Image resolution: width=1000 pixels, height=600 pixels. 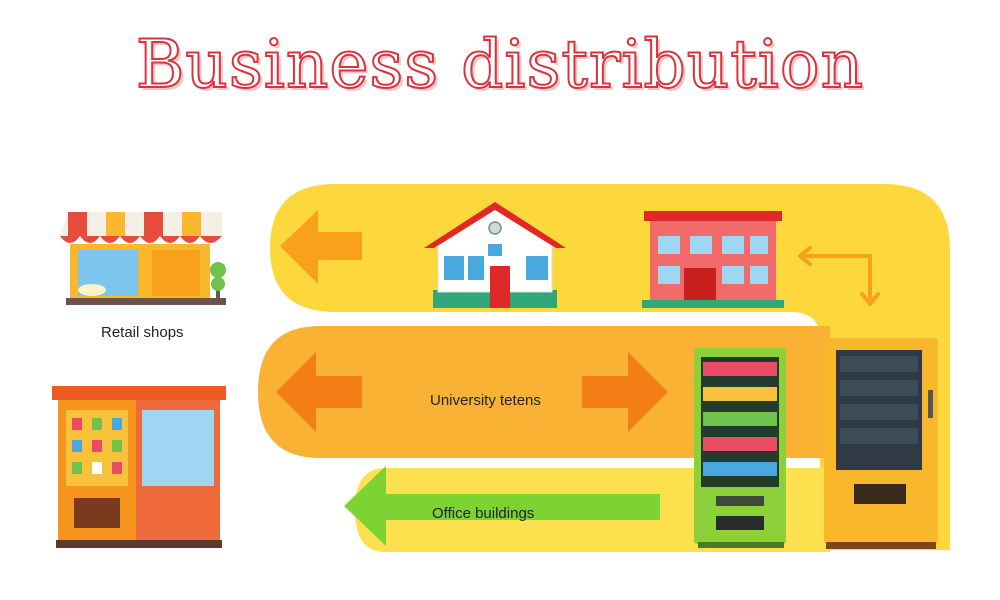 I want to click on right-arrow-middle, so click(x=625, y=392).